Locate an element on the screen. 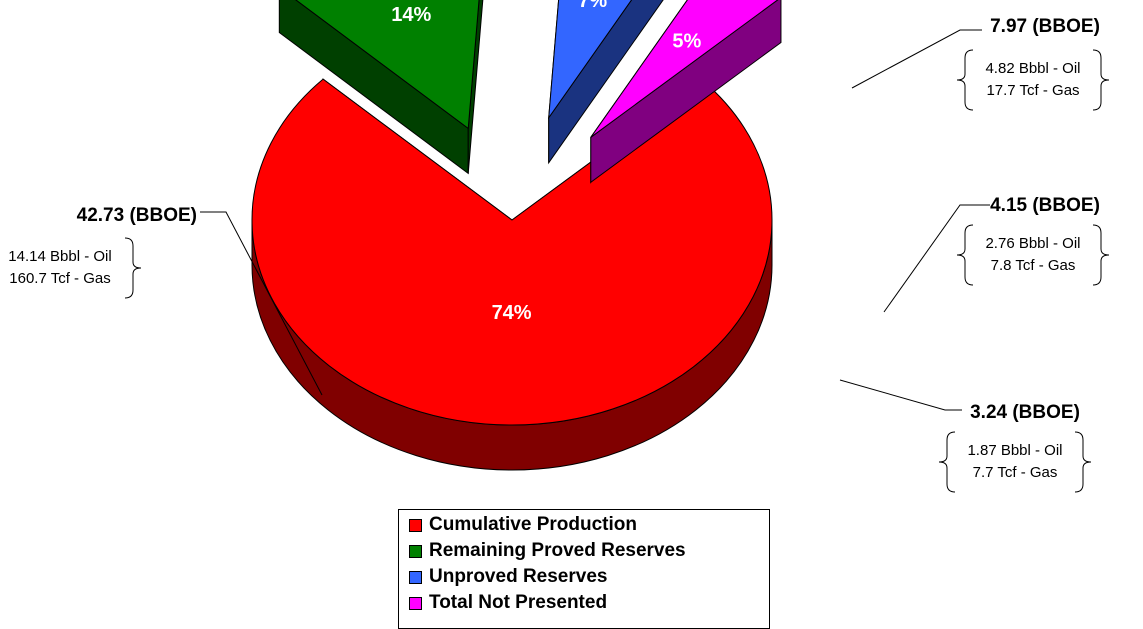 This screenshot has width=1143, height=629. callout-unproved-reserves: 4.15 (BBOE) 2.76 Bbbl - Oil 7.8 Tcf - Gas is located at coordinates (996, 254).